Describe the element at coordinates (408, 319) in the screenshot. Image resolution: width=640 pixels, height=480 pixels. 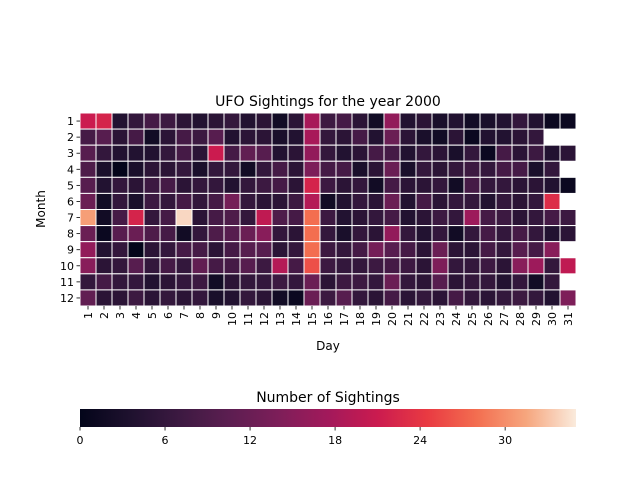
I see `x-tick-label: 21` at that location.